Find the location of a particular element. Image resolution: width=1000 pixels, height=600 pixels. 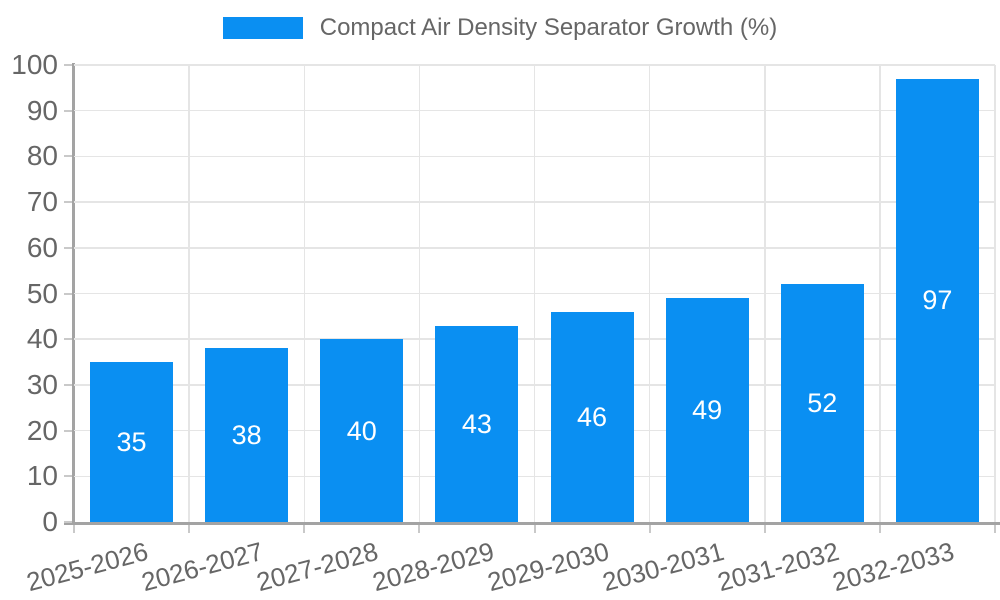

bar-2032-2033: 97 is located at coordinates (937, 300).